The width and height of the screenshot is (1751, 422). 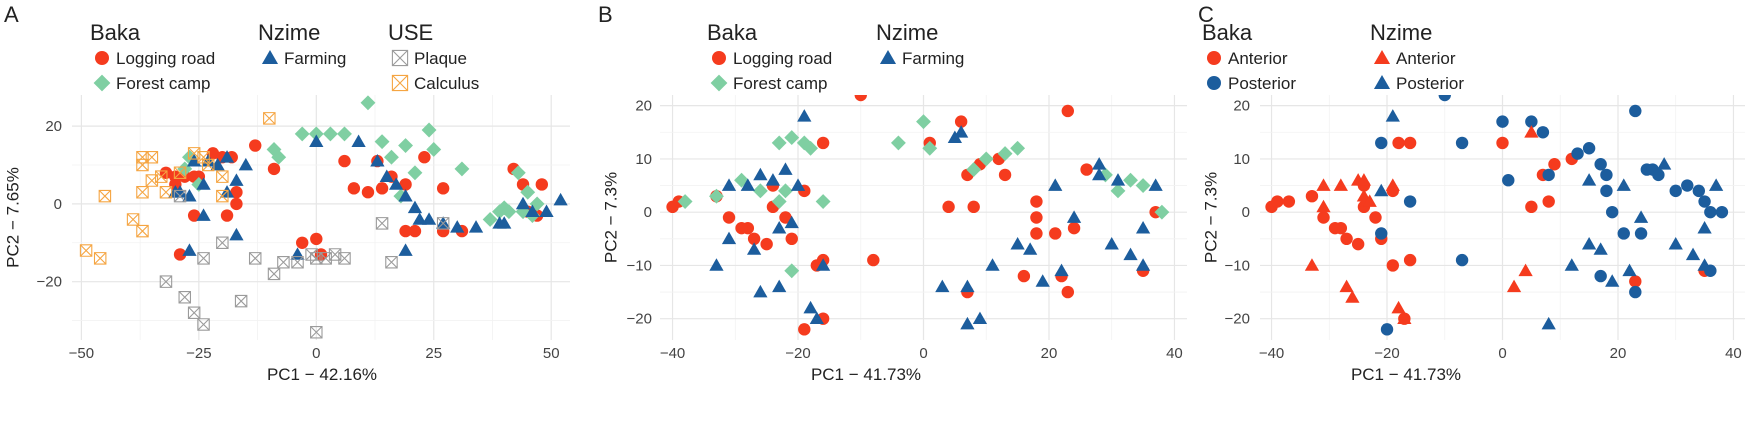 What do you see at coordinates (12, 217) in the screenshot?
I see `y-axis-title: PC2 − 7.65%` at bounding box center [12, 217].